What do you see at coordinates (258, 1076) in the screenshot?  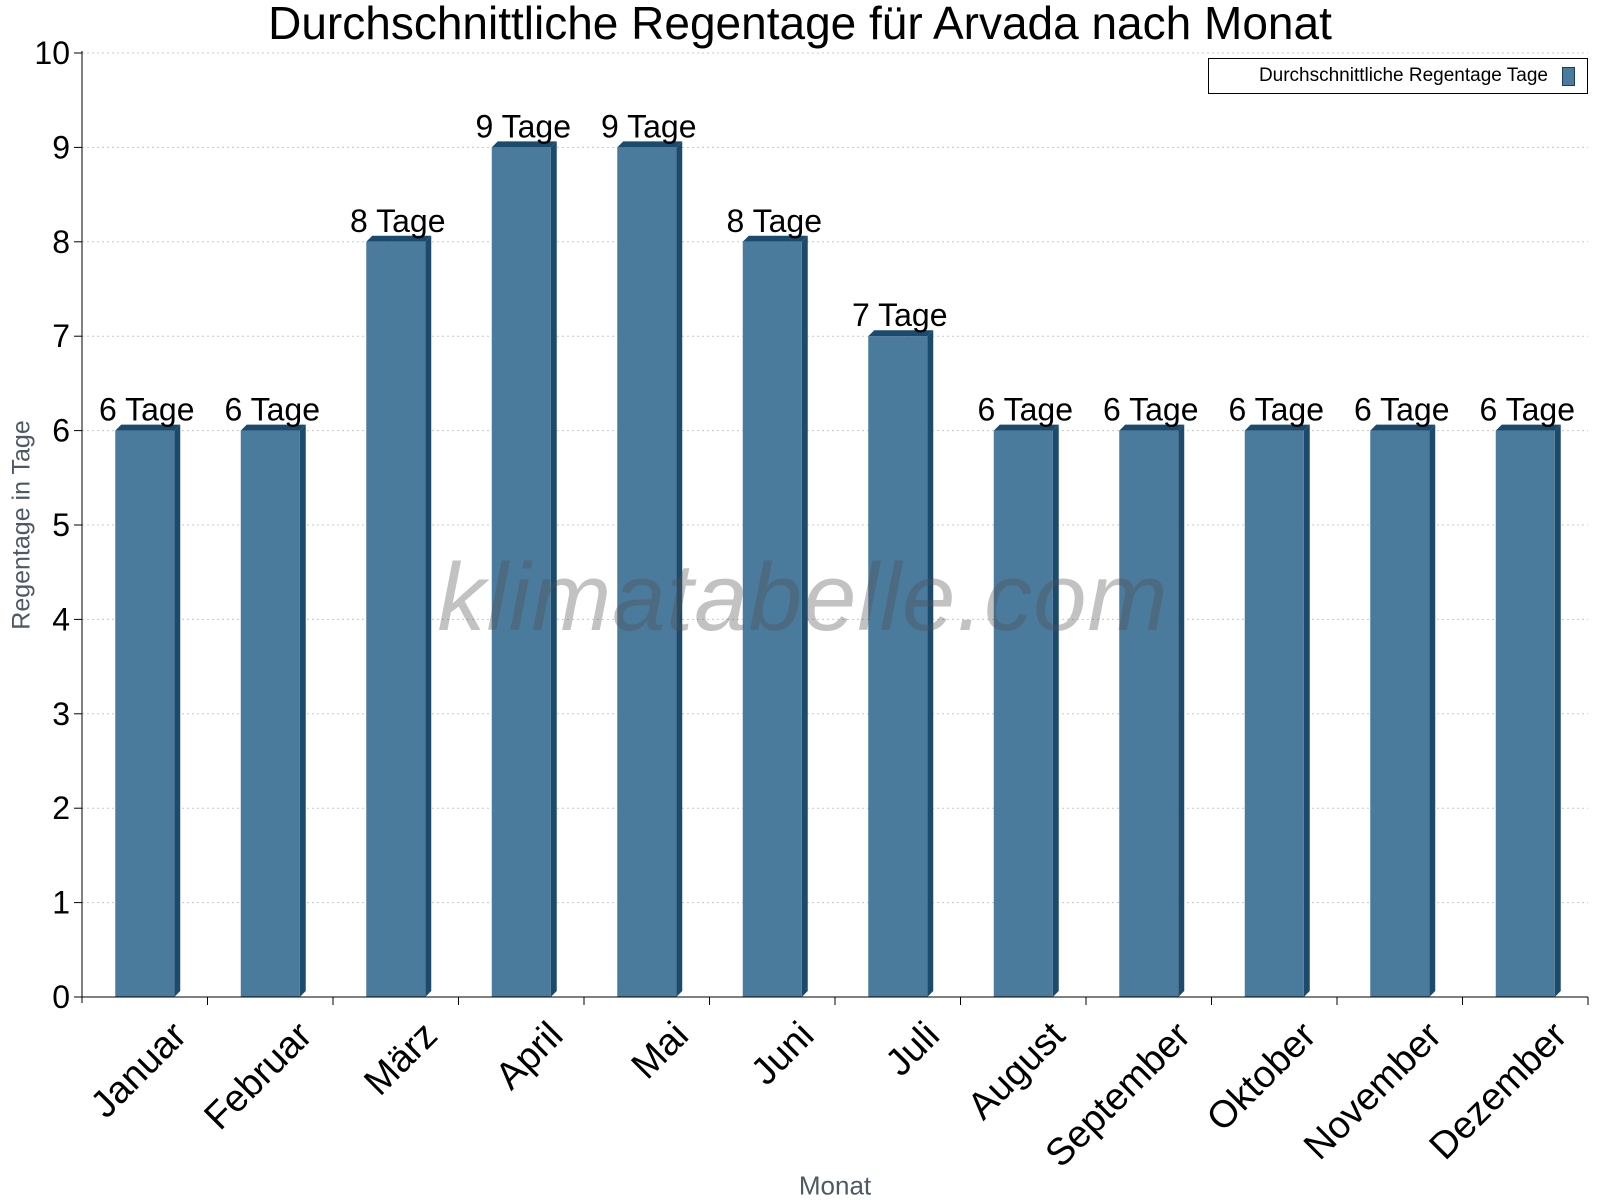 I see `x-tick-label: Februar` at bounding box center [258, 1076].